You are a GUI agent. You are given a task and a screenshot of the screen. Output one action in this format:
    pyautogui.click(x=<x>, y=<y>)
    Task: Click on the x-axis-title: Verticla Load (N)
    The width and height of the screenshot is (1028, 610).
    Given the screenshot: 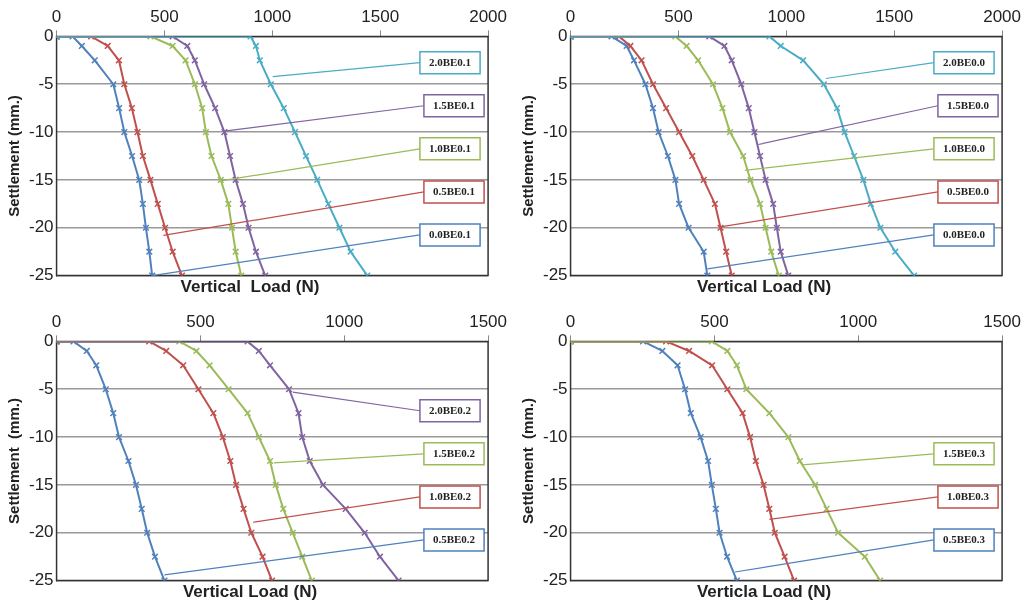 What is the action you would take?
    pyautogui.click(x=764, y=592)
    